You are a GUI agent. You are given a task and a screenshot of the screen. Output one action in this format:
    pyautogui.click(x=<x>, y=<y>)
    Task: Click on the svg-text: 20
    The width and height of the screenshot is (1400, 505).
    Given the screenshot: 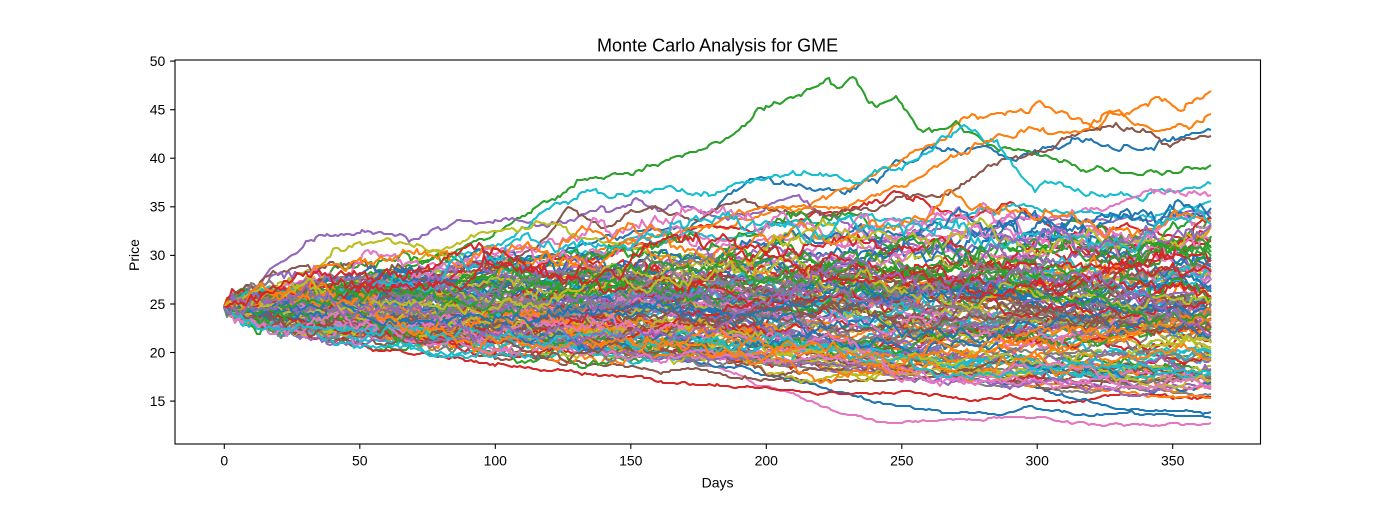 What is the action you would take?
    pyautogui.click(x=158, y=352)
    